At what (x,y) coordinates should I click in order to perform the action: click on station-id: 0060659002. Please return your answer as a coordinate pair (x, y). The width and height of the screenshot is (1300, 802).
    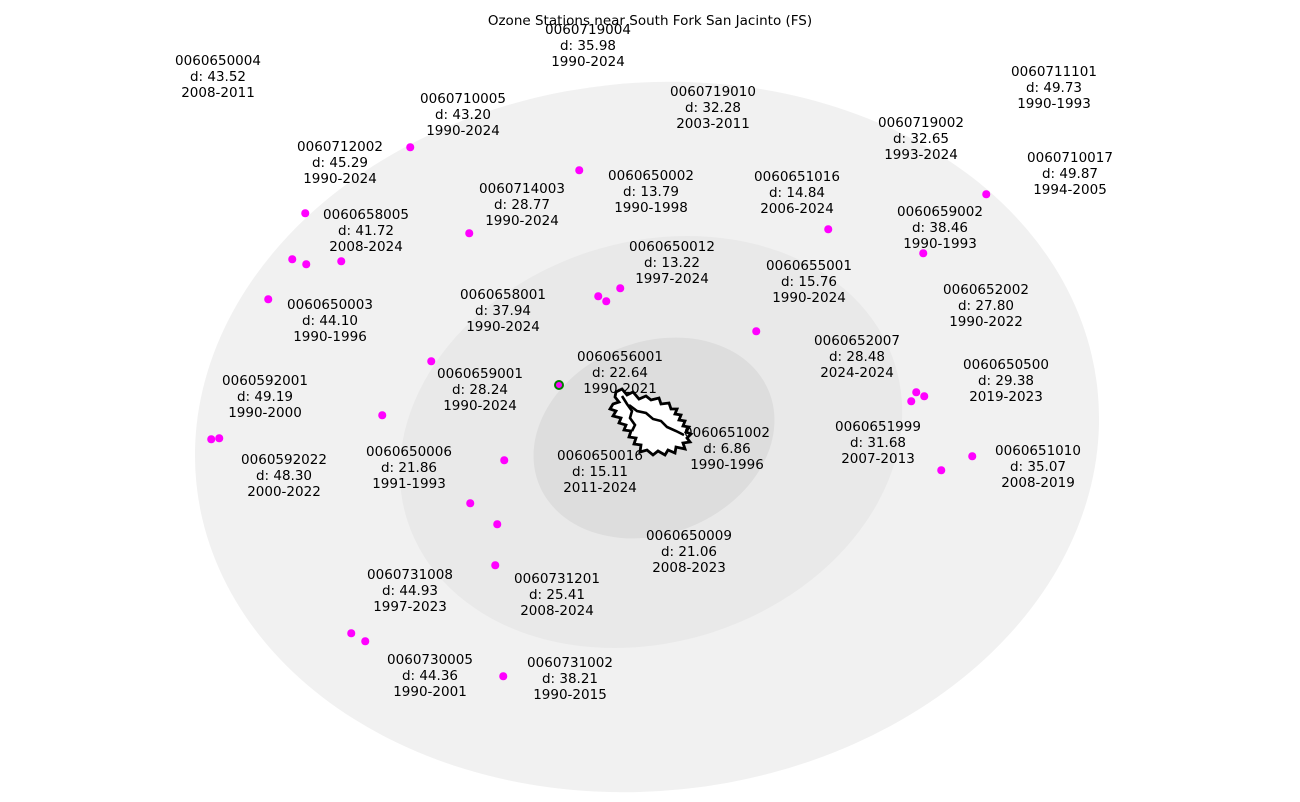
    Looking at the image, I should click on (940, 212).